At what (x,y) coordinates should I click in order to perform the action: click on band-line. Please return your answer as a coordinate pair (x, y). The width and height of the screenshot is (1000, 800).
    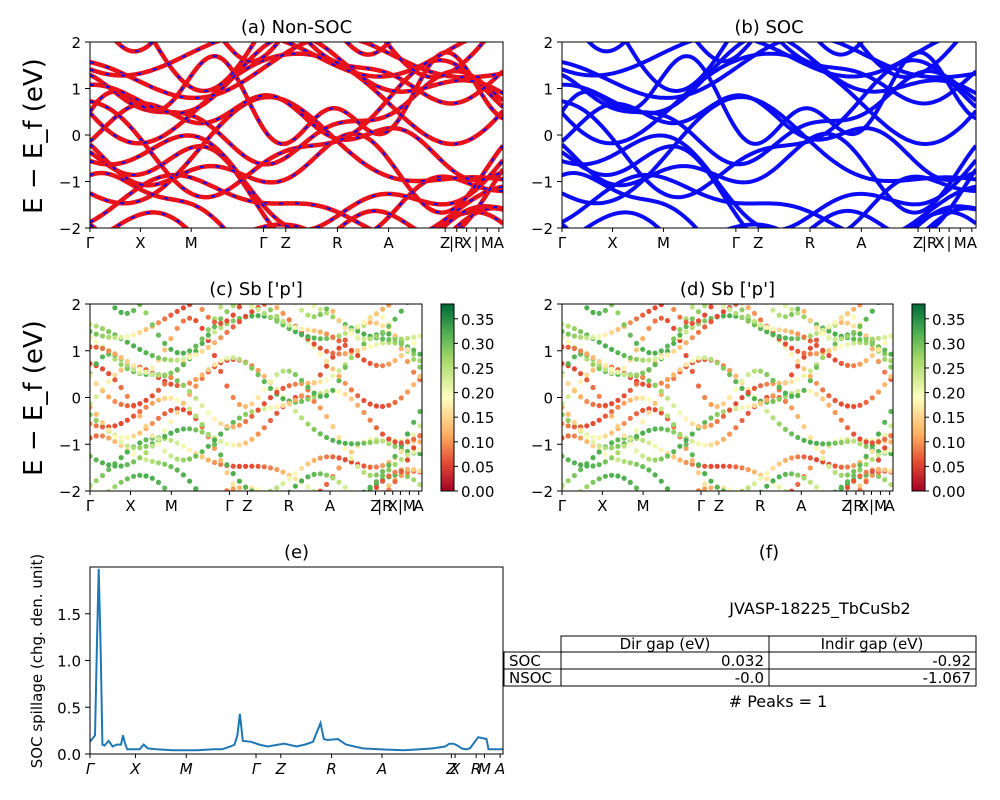
    Looking at the image, I should click on (306, 218).